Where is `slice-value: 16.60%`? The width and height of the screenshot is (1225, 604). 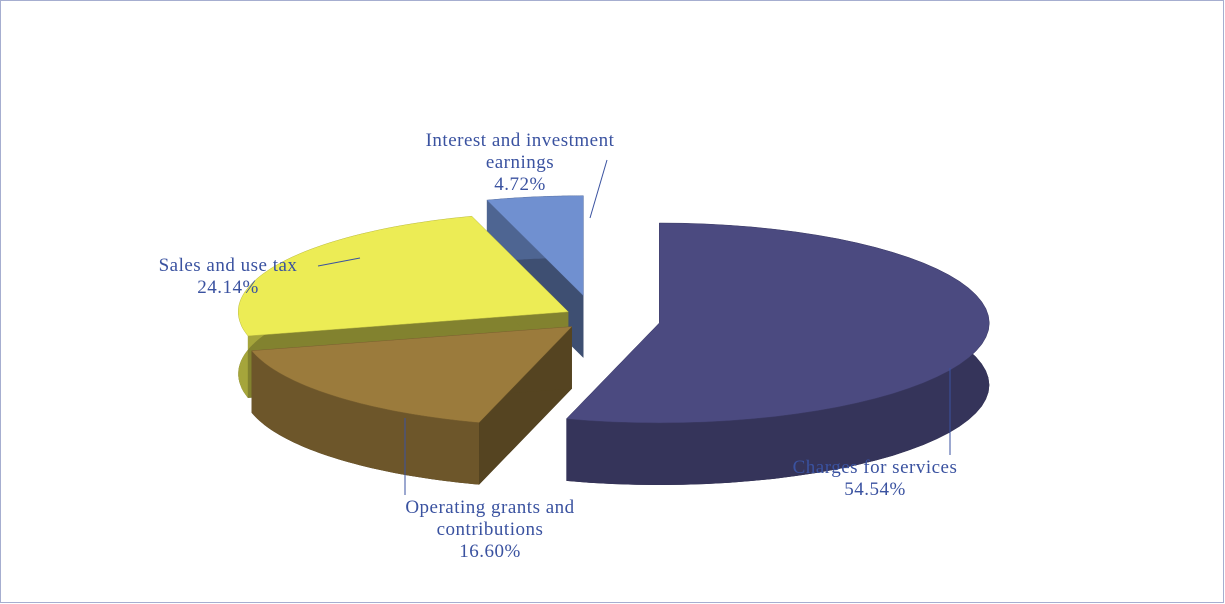
slice-value: 16.60% is located at coordinates (490, 551).